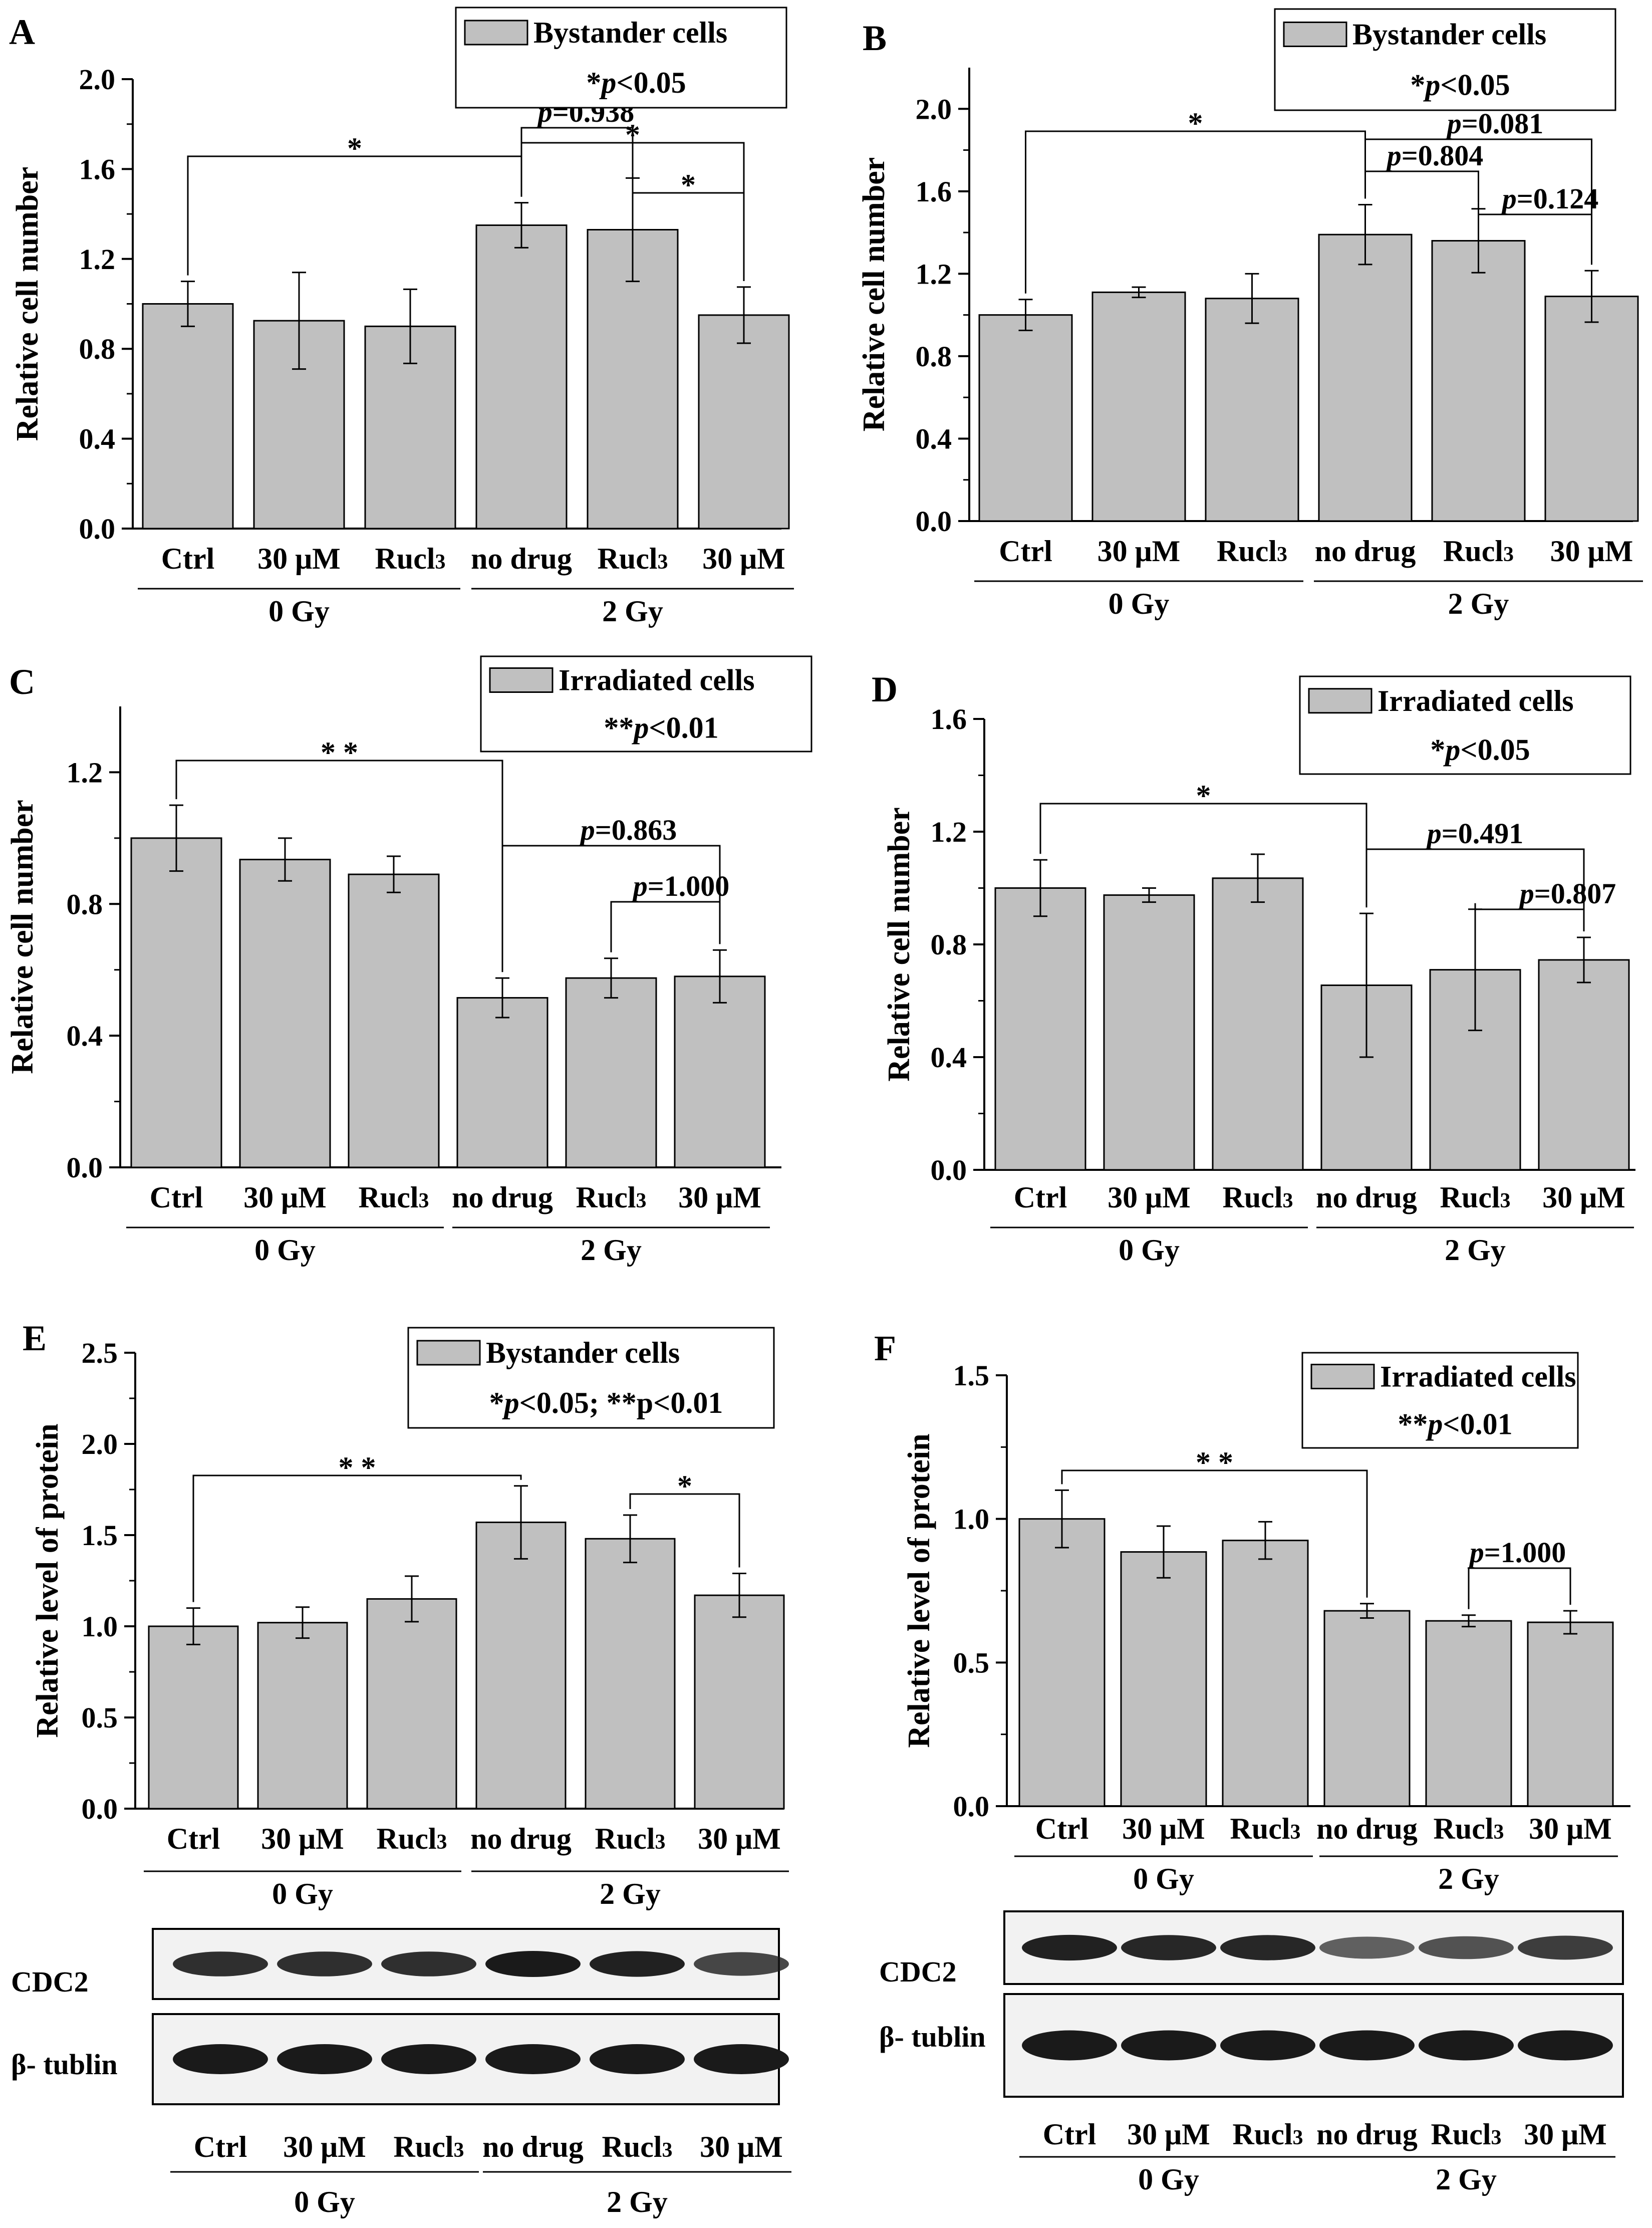  Describe the element at coordinates (1315, 35) in the screenshot. I see `legend-swatch-b` at that location.